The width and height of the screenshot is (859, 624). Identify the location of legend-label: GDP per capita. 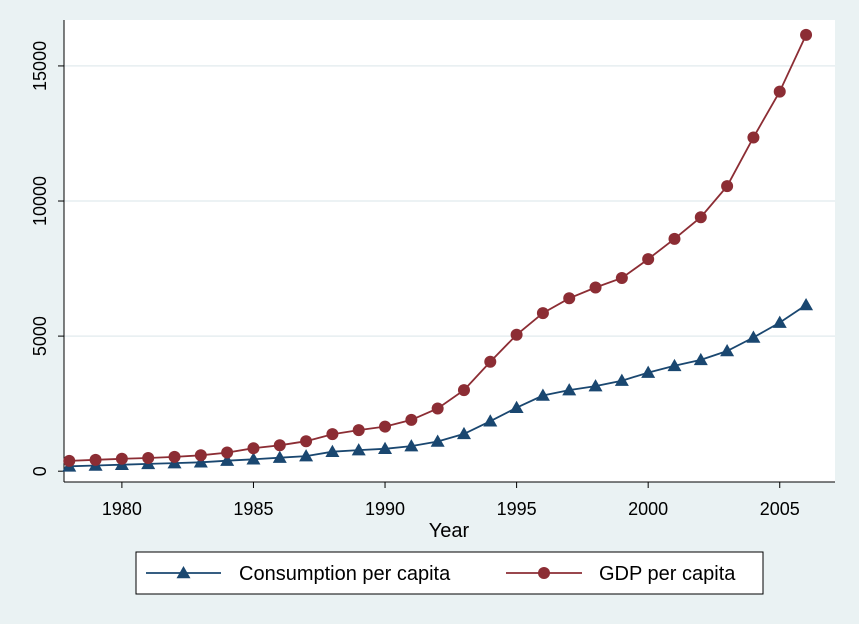
(667, 574).